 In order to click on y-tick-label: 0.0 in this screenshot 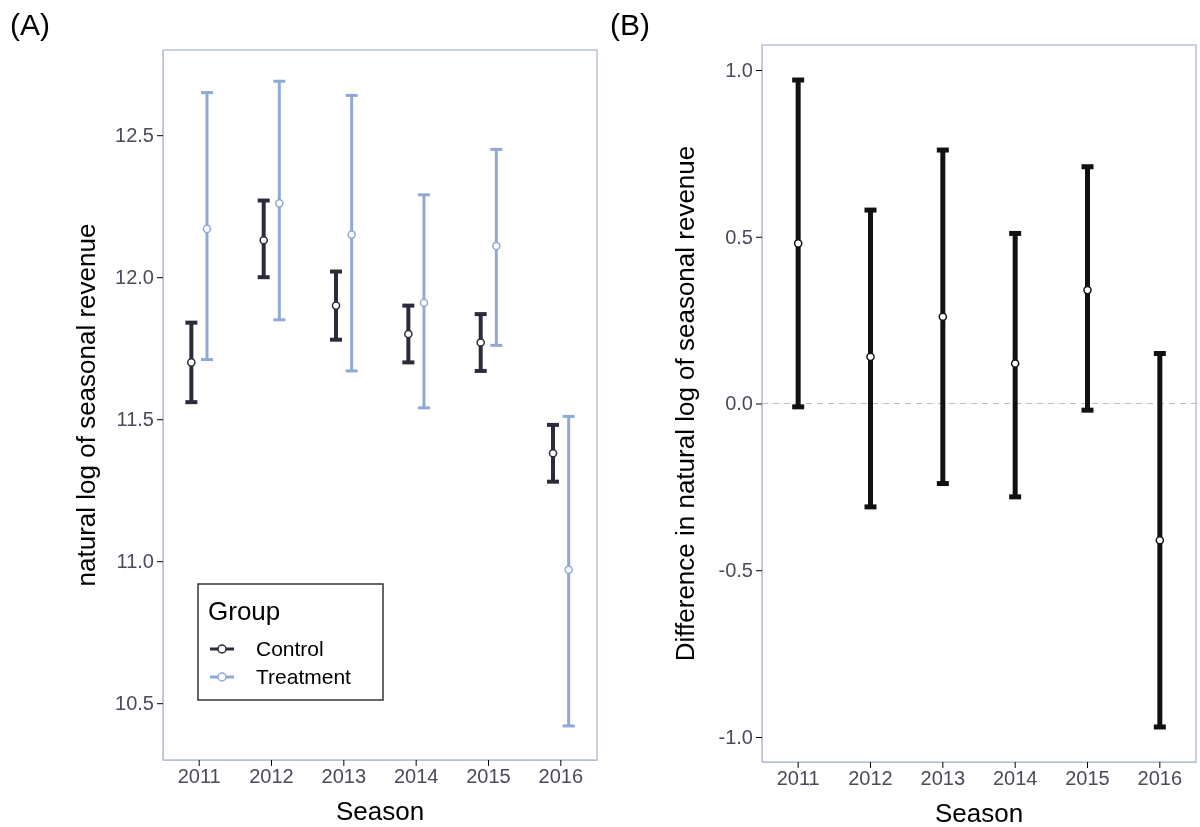, I will do `click(739, 403)`.